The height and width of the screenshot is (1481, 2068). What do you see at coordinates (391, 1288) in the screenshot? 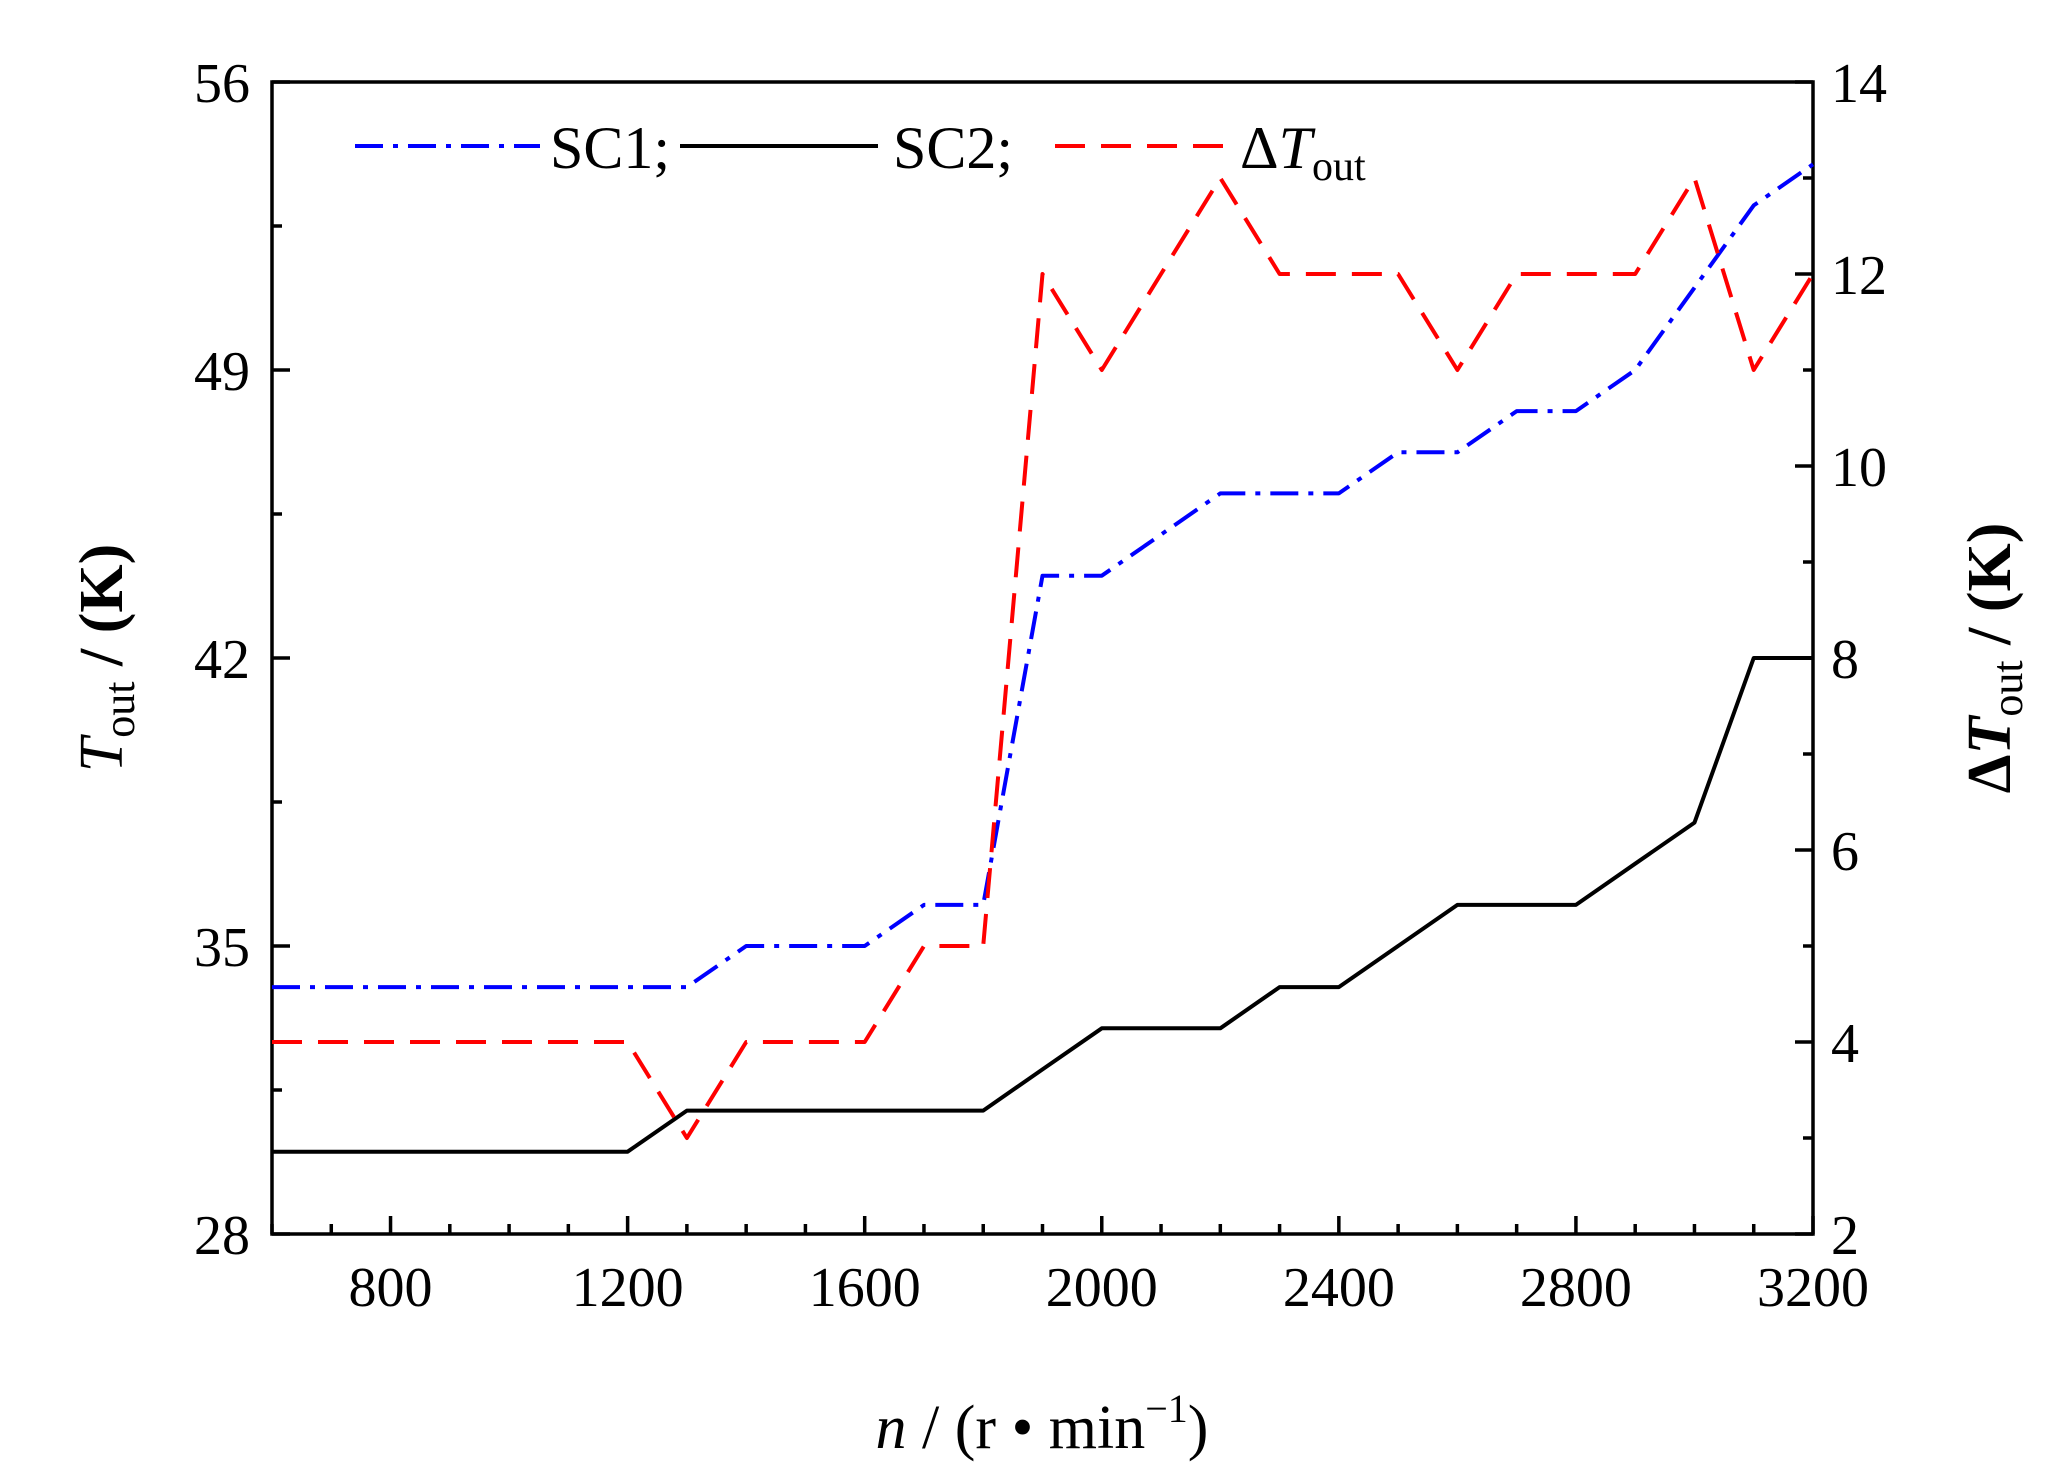
I see `x-tick-label: 800` at bounding box center [391, 1288].